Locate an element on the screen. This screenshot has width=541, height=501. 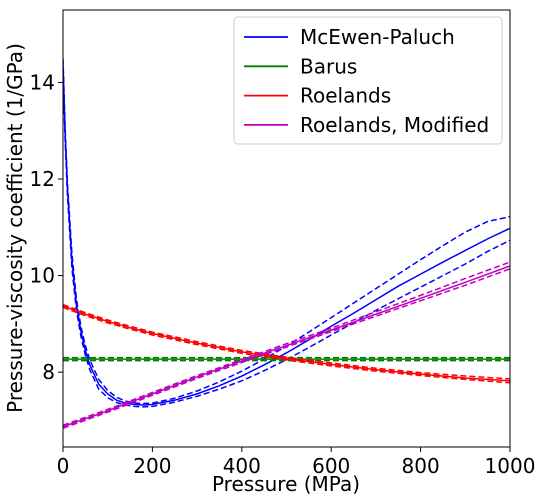
x-axis-label: Pressure (MPa) is located at coordinates (286, 484).